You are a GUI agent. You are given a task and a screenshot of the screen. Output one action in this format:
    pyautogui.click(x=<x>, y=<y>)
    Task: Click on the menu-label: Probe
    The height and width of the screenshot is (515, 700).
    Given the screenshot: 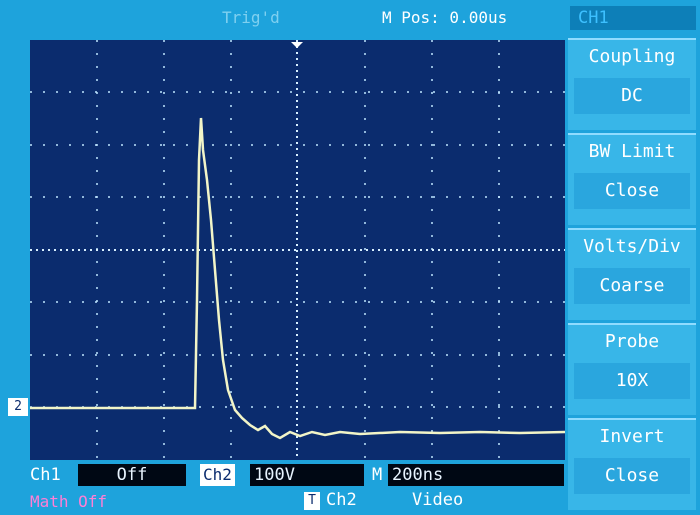 What is the action you would take?
    pyautogui.click(x=632, y=341)
    